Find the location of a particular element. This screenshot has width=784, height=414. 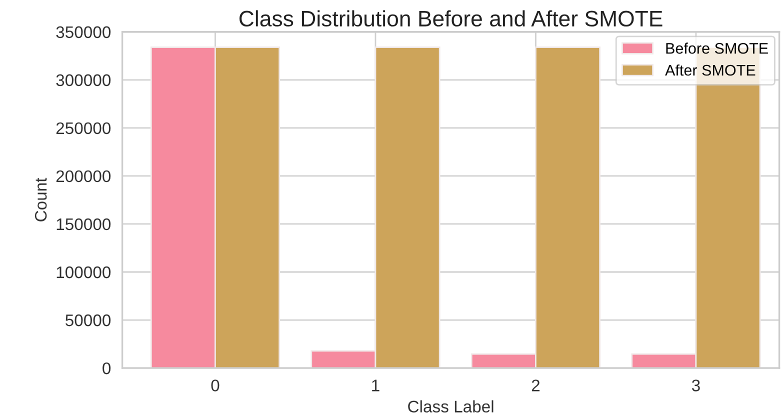

legend-label: Before SMOTE is located at coordinates (717, 48).